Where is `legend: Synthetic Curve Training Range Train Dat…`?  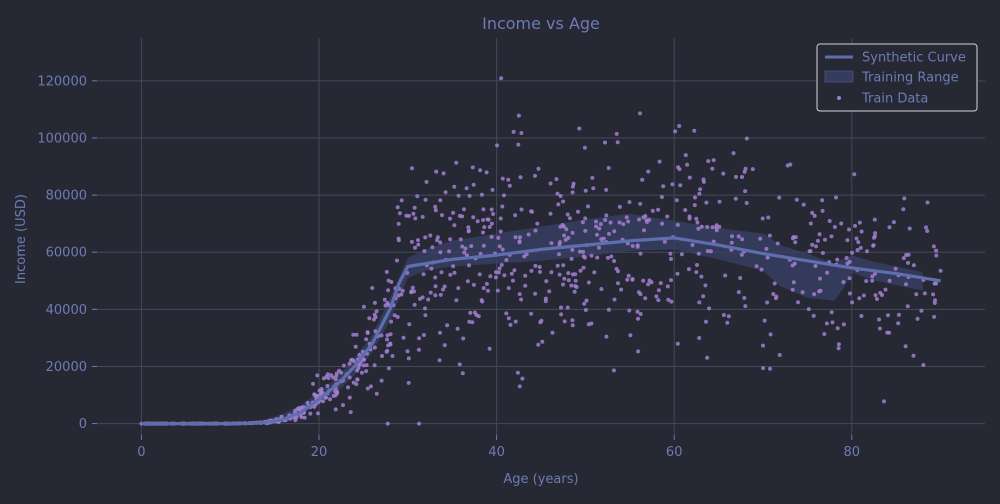
legend: Synthetic Curve Training Range Train Dat… is located at coordinates (897, 77).